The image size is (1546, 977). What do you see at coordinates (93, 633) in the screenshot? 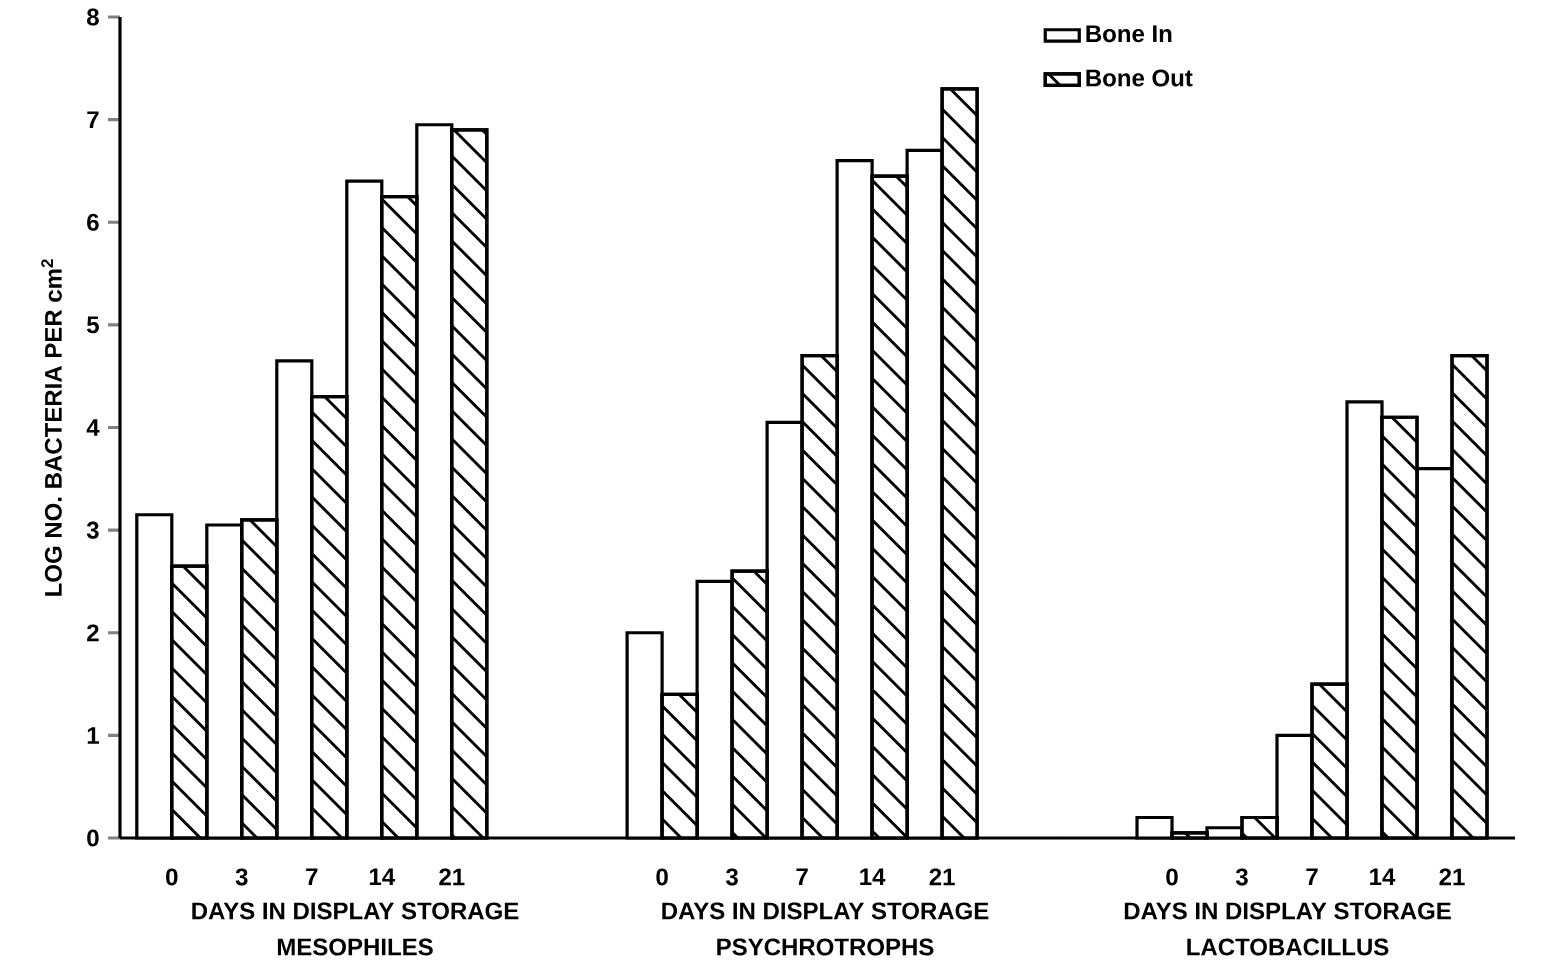
I see `y-tick-label: 2` at bounding box center [93, 633].